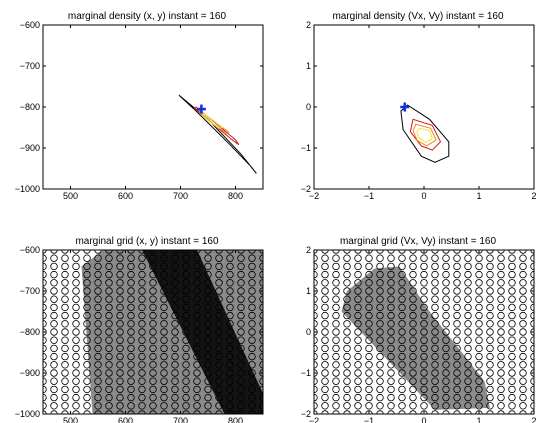 The image size is (542, 423). What do you see at coordinates (478, 419) in the screenshot?
I see `x-tick-label: 1` at bounding box center [478, 419].